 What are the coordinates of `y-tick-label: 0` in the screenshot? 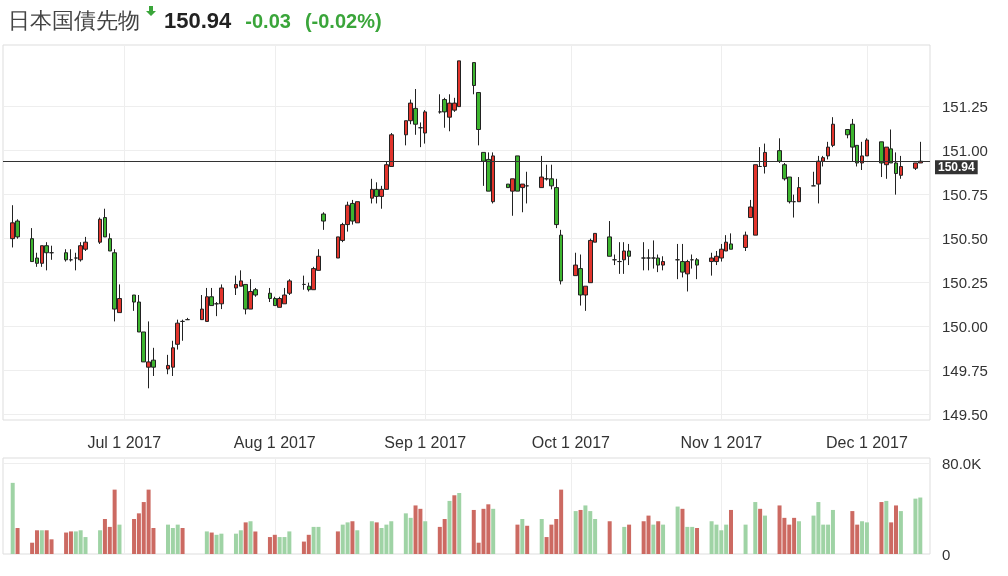 It's located at (946, 554).